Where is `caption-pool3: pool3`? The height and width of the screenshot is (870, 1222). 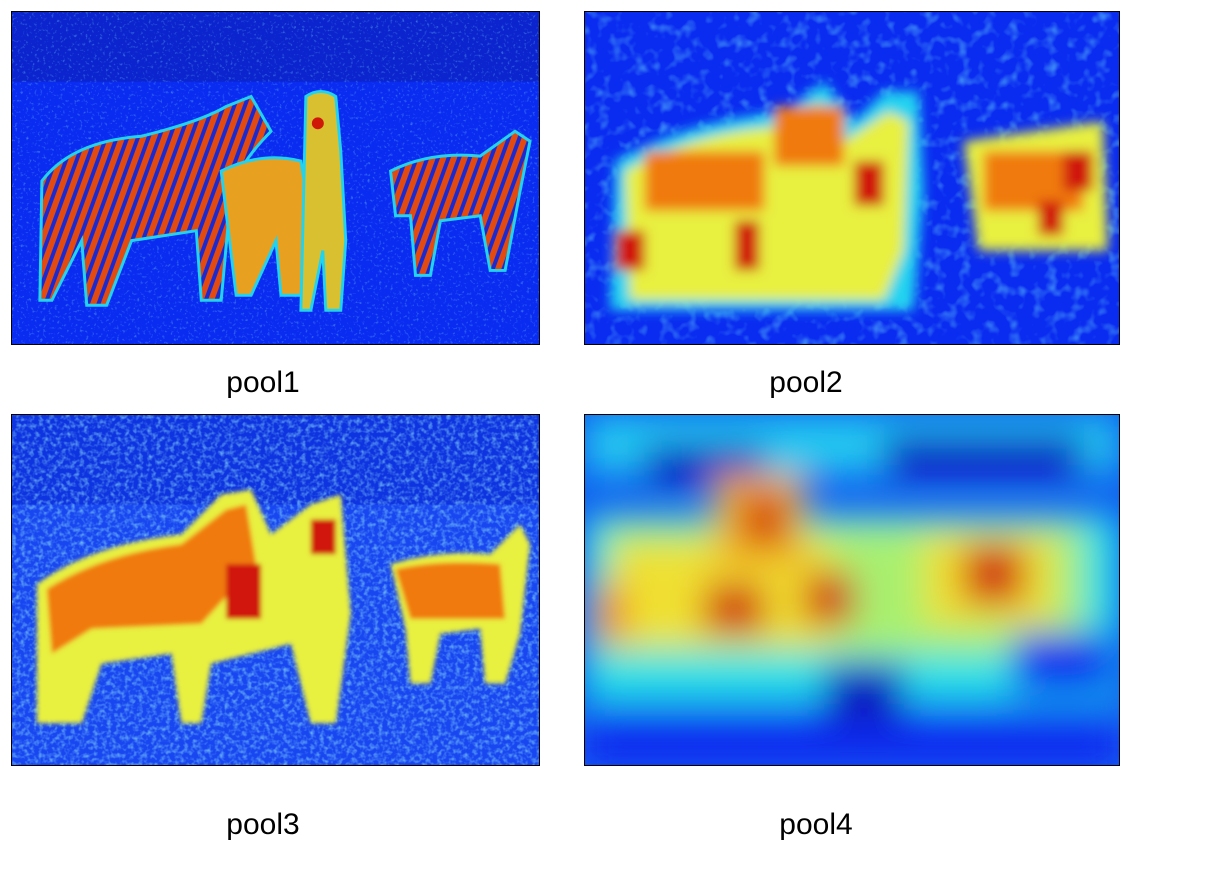 caption-pool3: pool3 is located at coordinates (263, 824).